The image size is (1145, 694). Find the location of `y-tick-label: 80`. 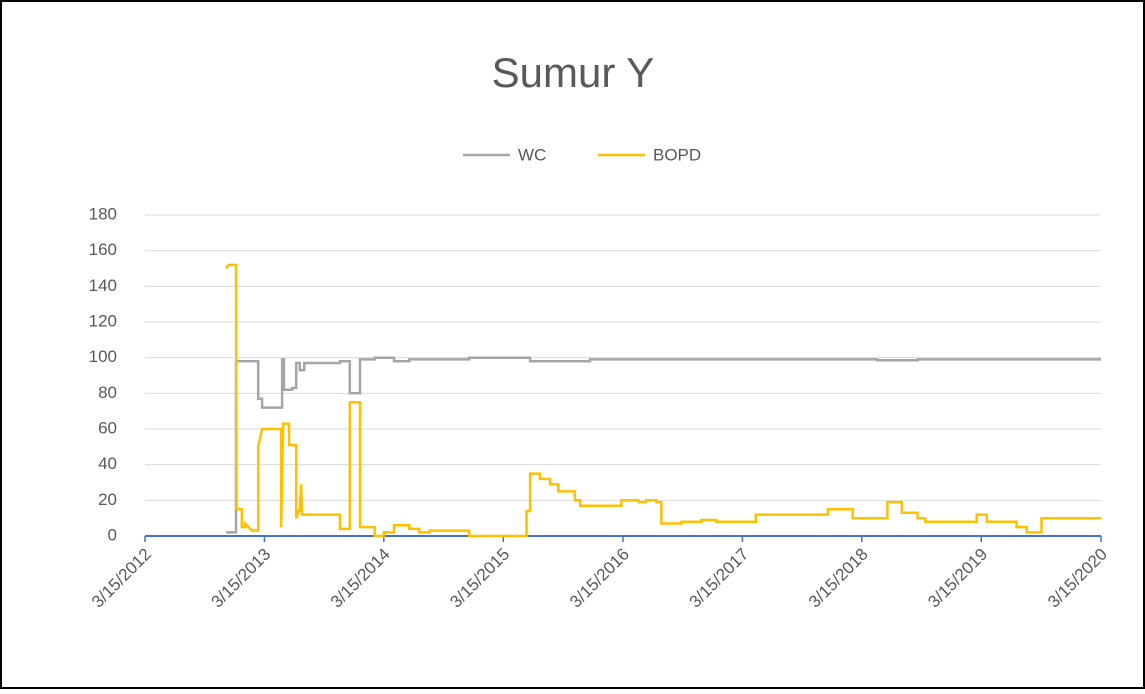

y-tick-label: 80 is located at coordinates (107, 392).